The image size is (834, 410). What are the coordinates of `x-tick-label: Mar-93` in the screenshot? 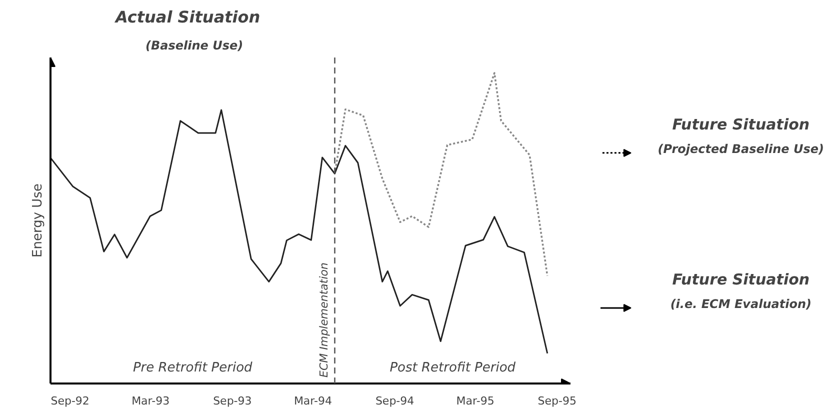 It's located at (151, 401).